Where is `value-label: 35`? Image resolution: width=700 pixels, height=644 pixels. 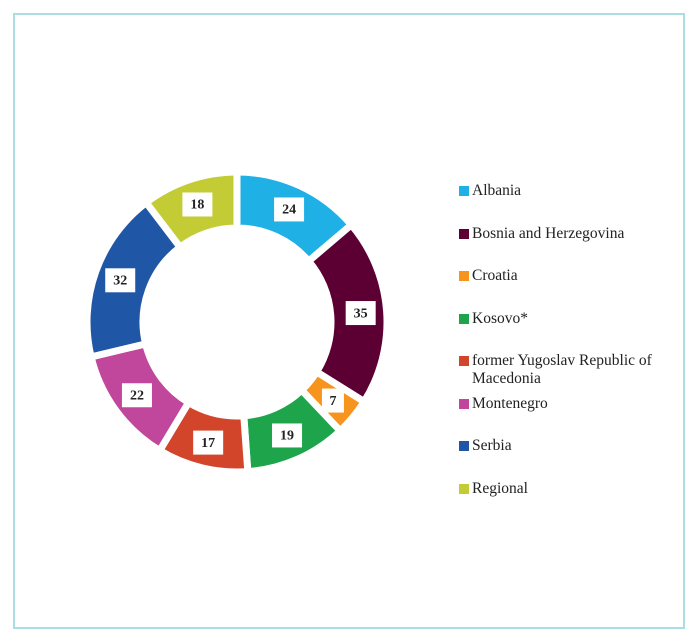
value-label: 35 is located at coordinates (361, 313).